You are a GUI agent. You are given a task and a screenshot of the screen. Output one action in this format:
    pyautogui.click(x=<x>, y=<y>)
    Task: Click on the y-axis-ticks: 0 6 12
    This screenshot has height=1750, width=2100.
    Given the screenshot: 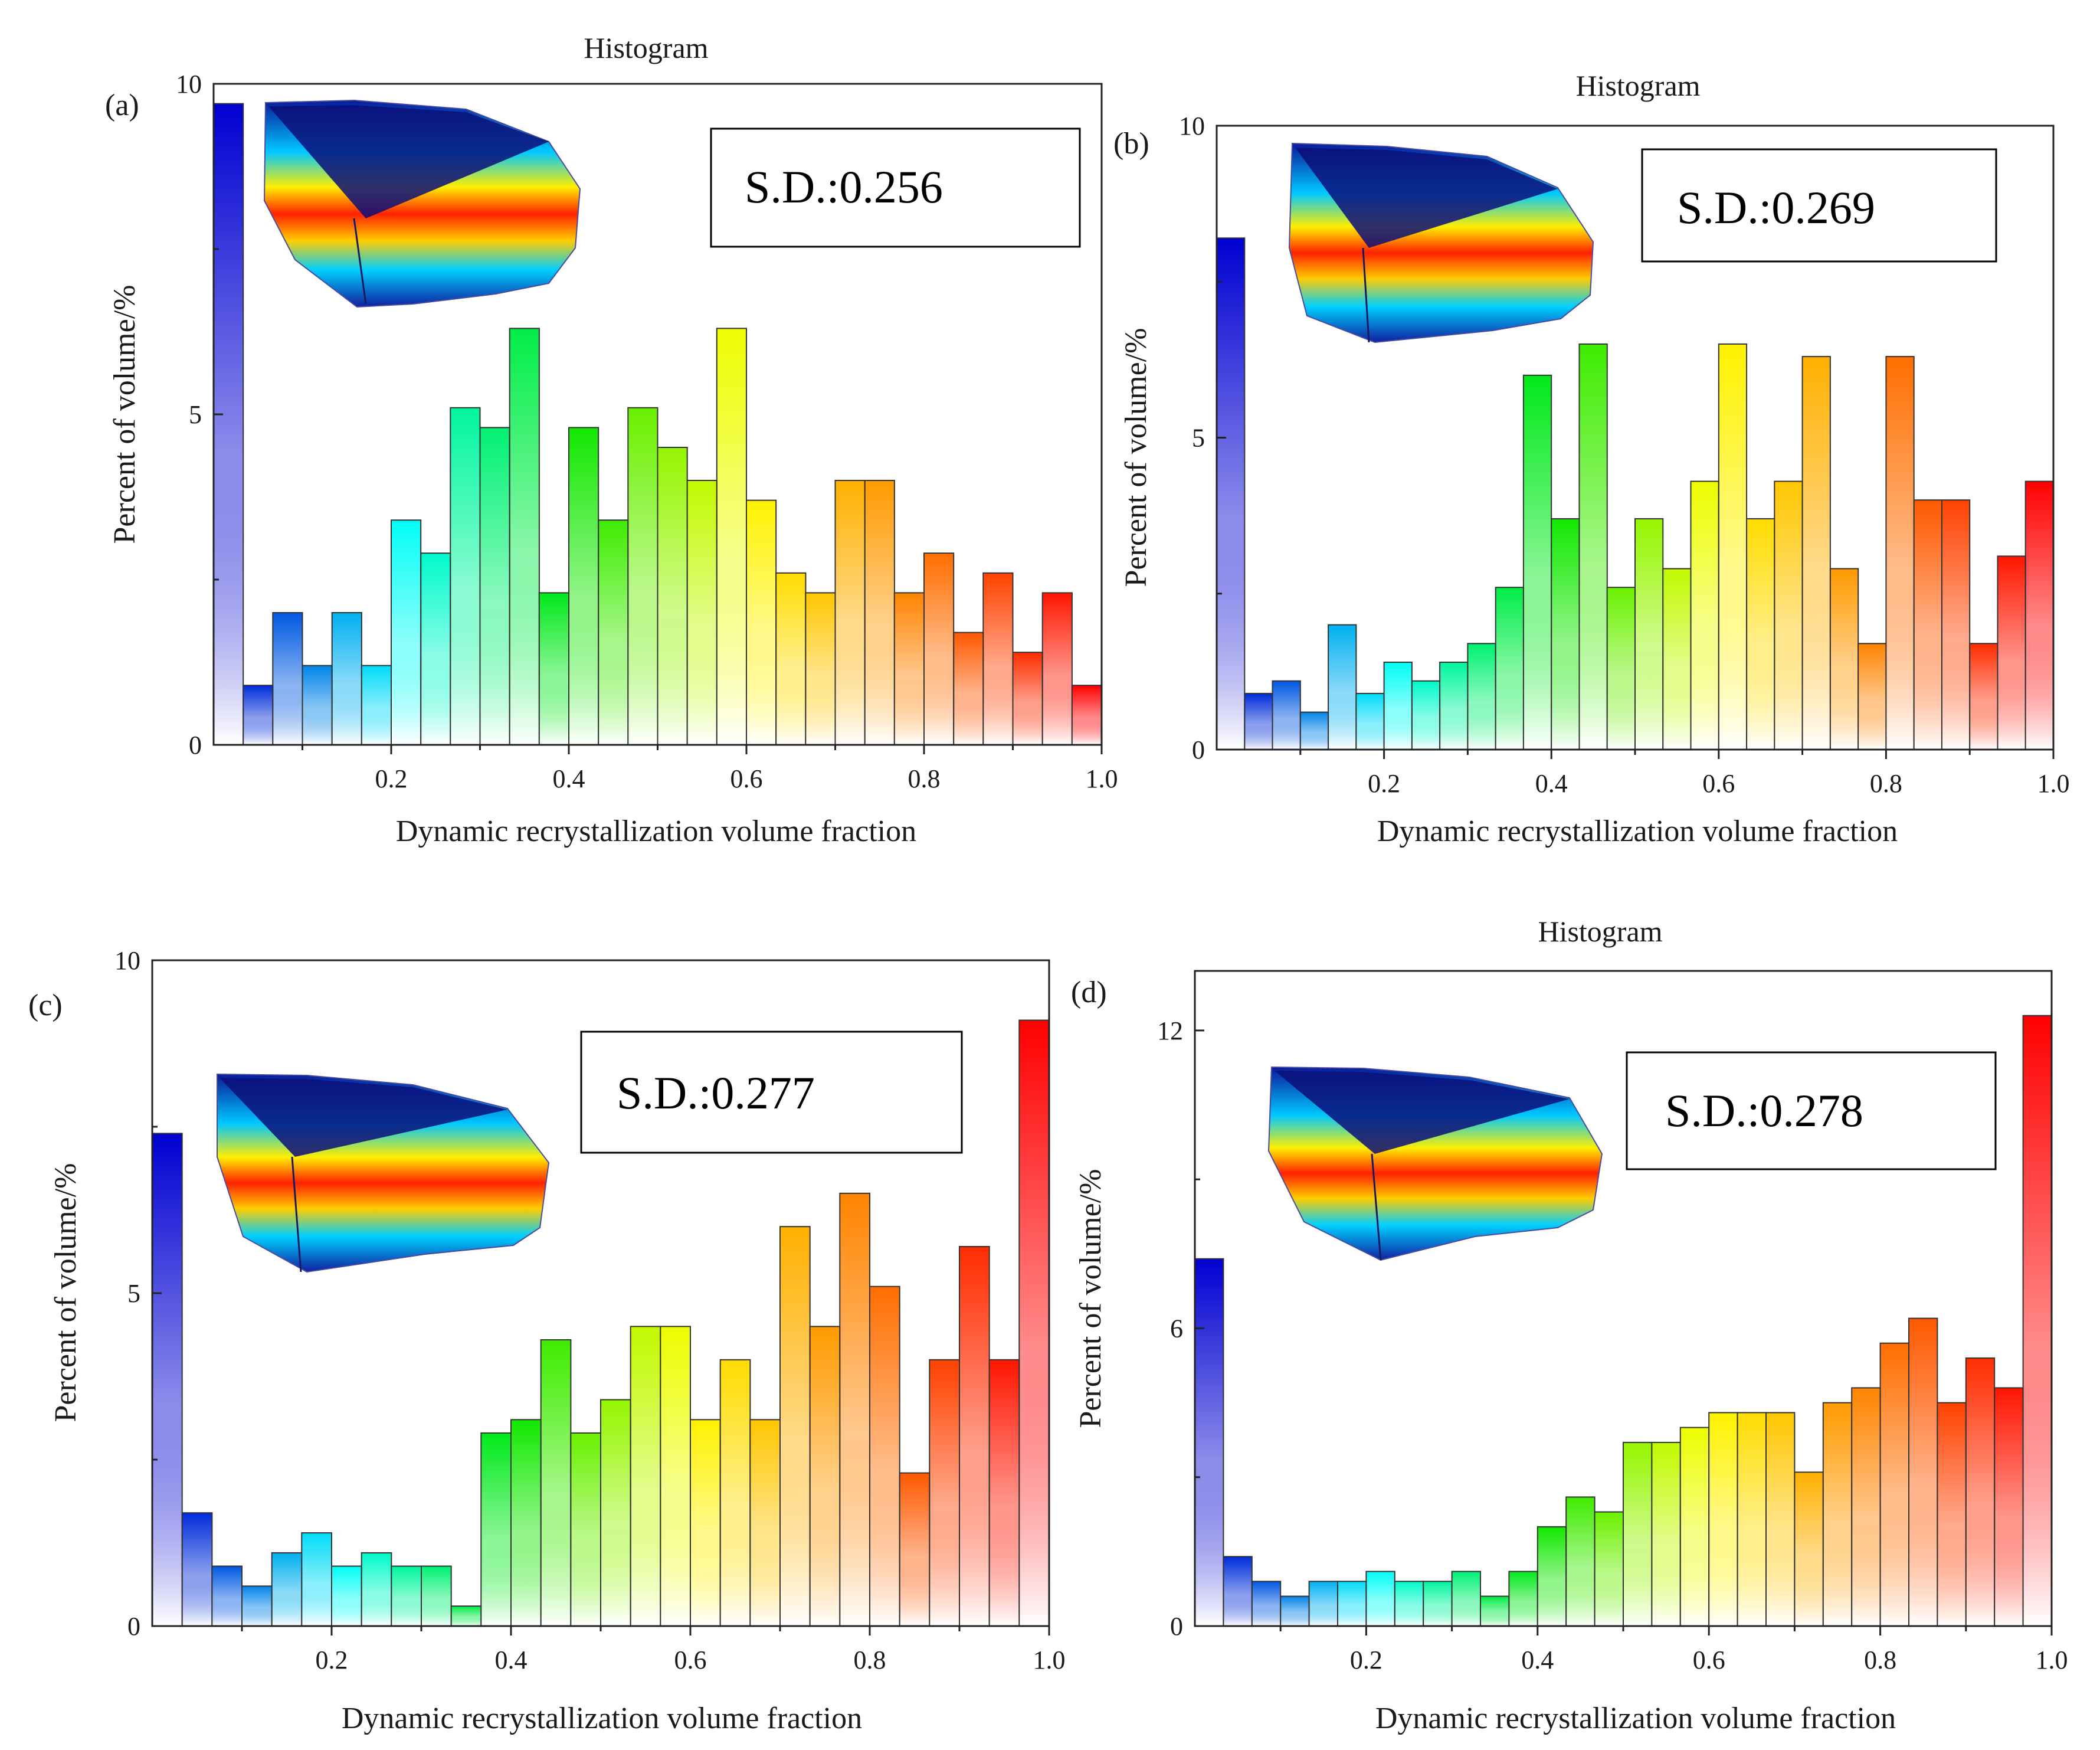 What is the action you would take?
    pyautogui.click(x=1180, y=1328)
    